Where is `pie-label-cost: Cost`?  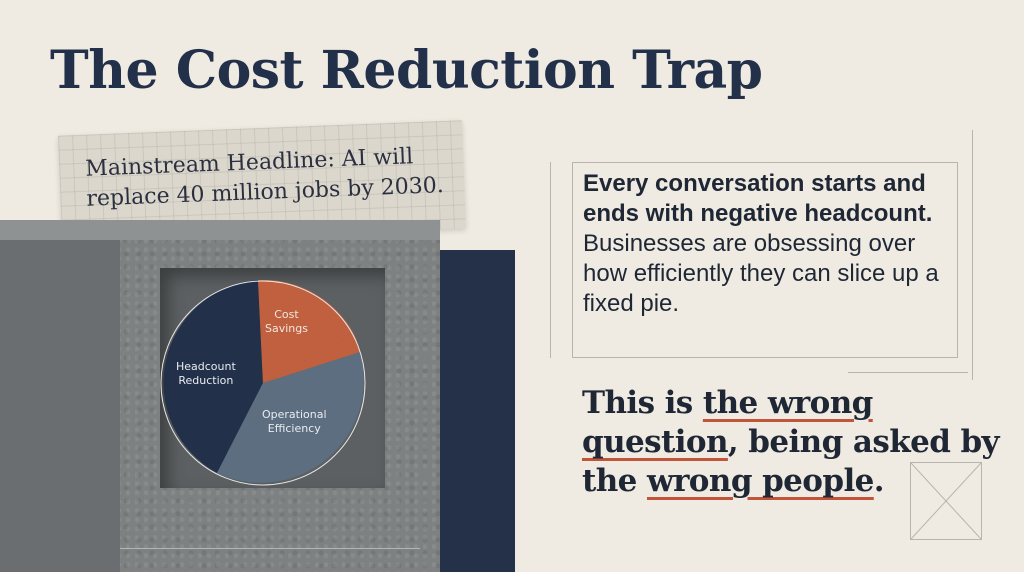
pie-label-cost: Cost is located at coordinates (286, 314).